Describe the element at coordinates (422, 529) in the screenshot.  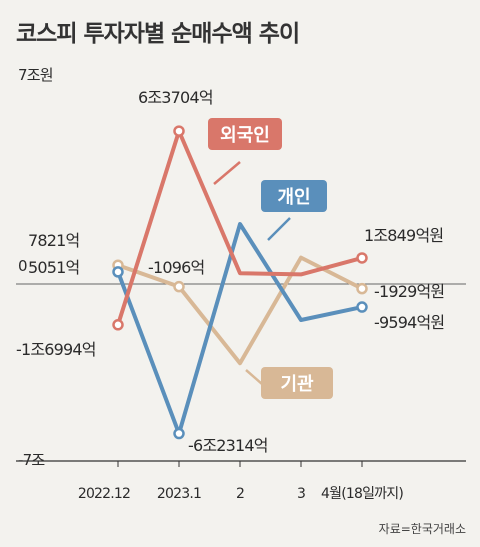
I see `source-note: 자료=한국거래소` at that location.